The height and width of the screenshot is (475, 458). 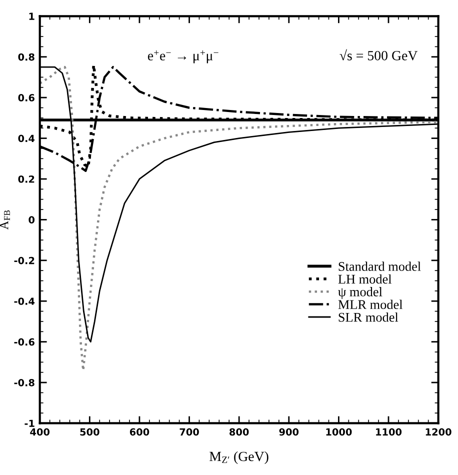 I want to click on y-tick-label: 0.8, so click(x=26, y=57).